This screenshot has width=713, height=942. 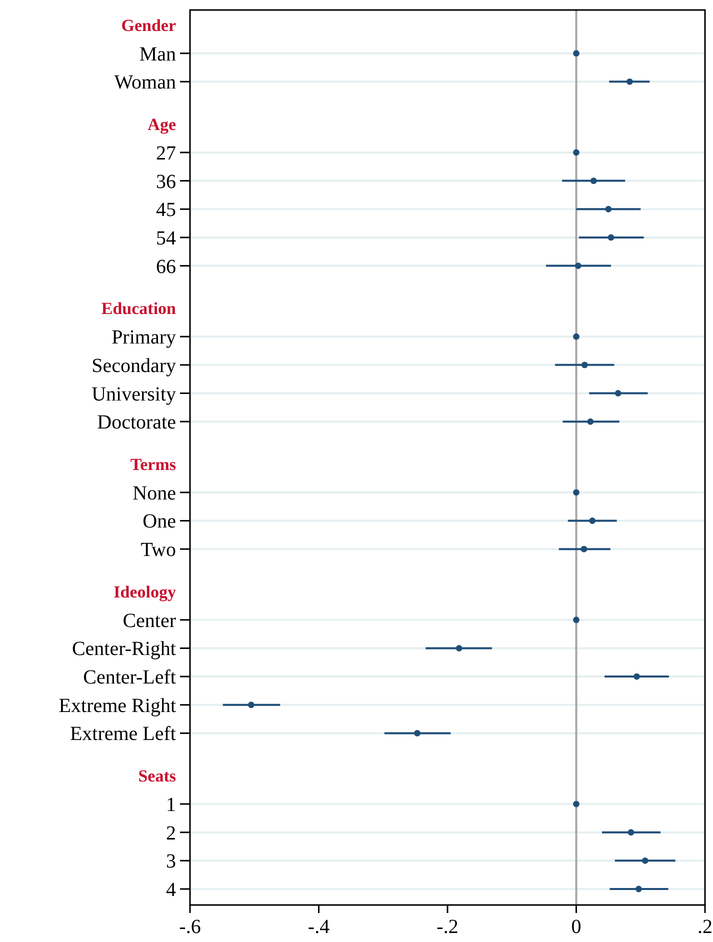 What do you see at coordinates (171, 861) in the screenshot?
I see `y-tick-label: 3` at bounding box center [171, 861].